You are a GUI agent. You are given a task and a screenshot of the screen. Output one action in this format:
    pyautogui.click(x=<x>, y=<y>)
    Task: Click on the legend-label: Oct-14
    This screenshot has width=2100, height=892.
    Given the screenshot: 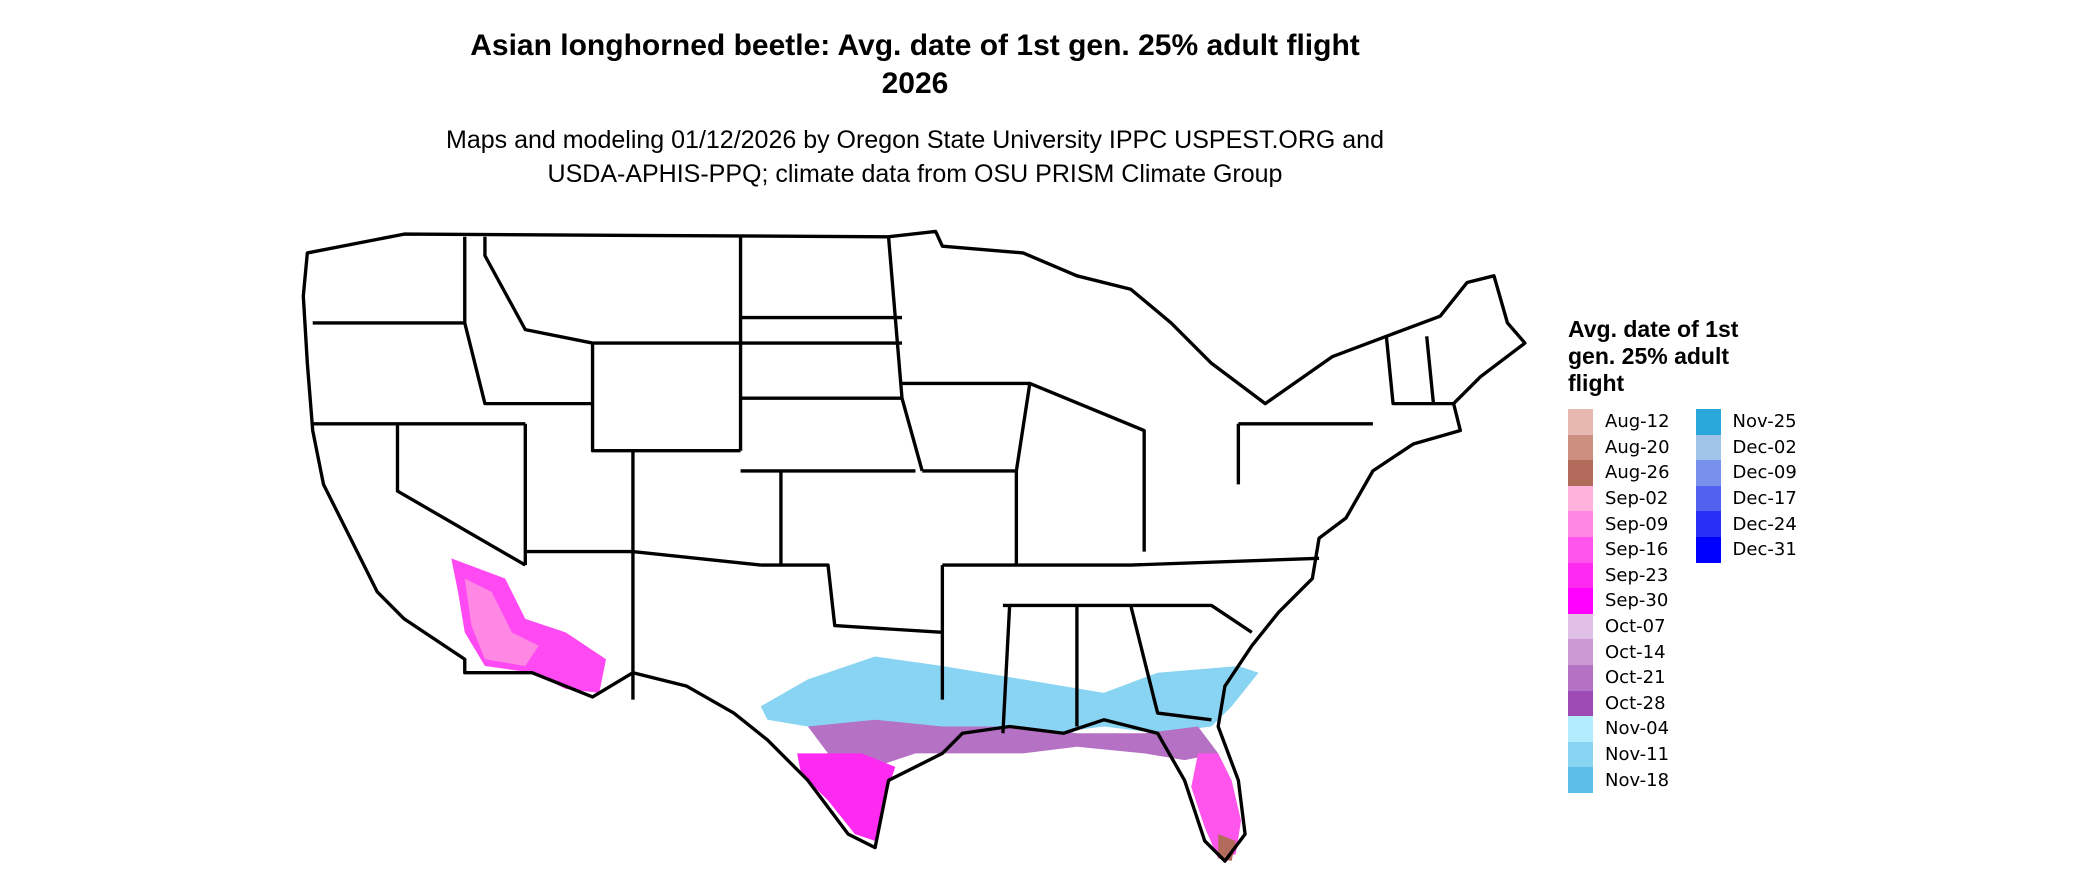 What is the action you would take?
    pyautogui.click(x=1635, y=652)
    